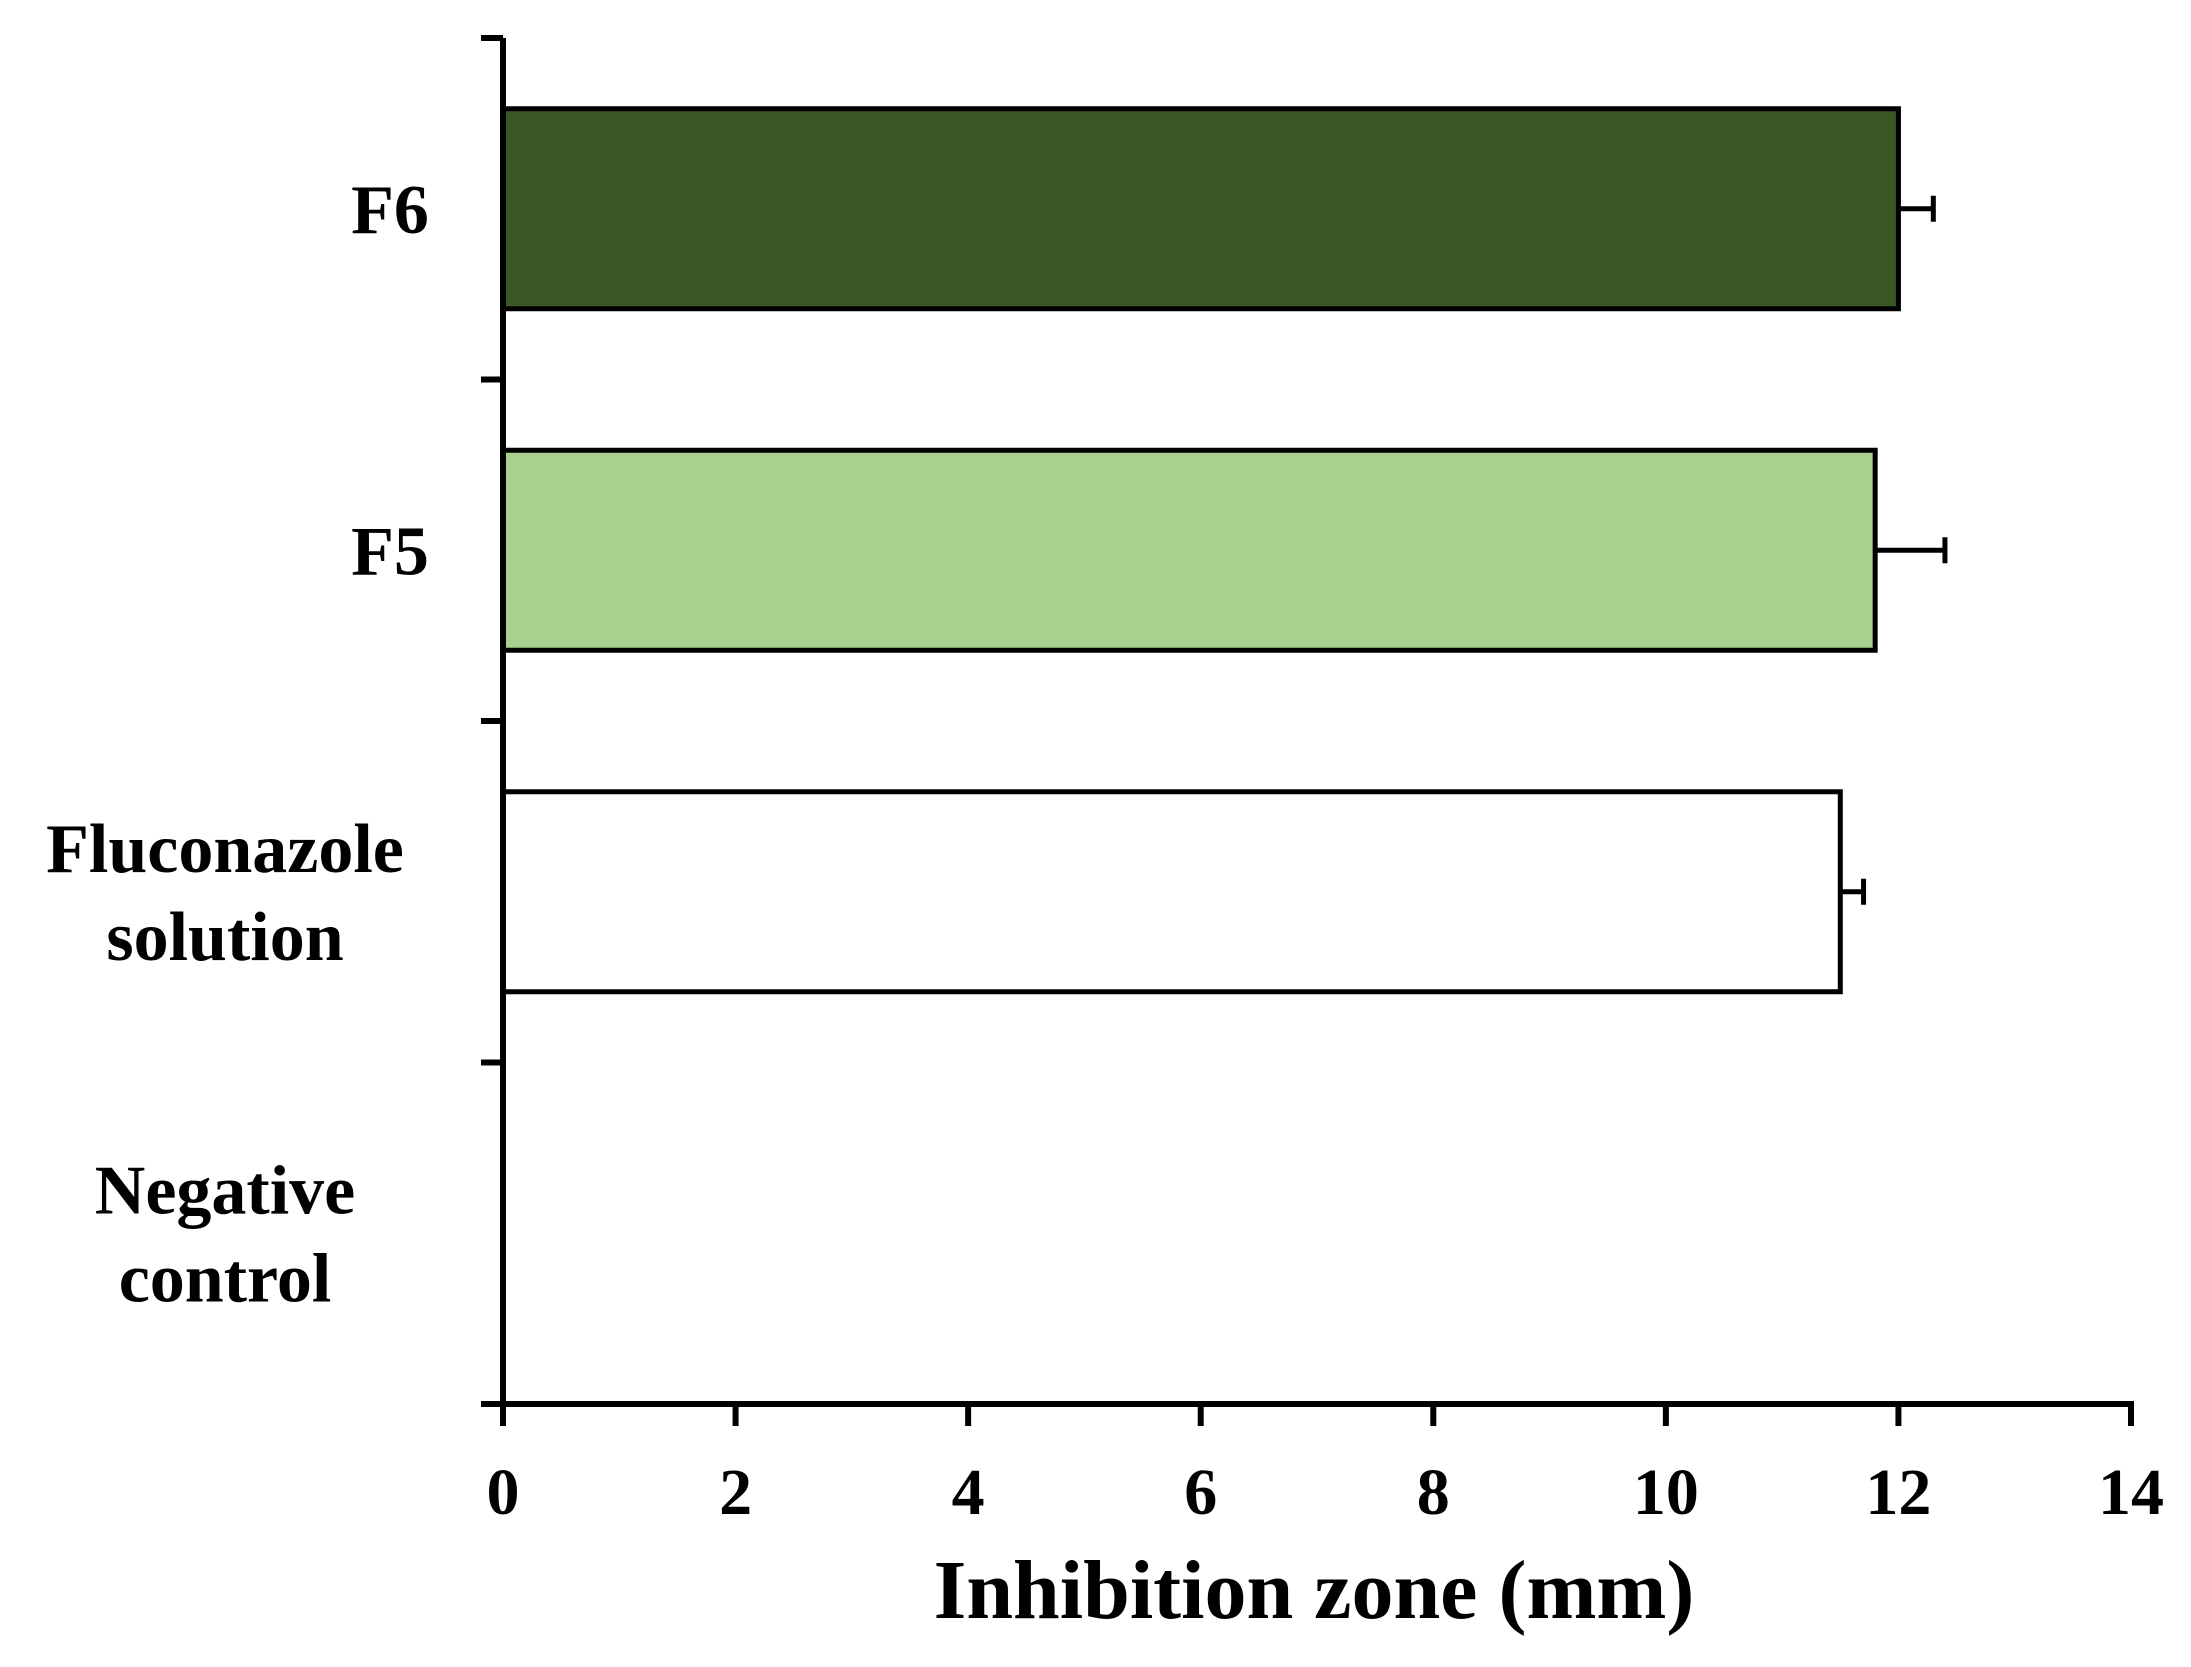 The width and height of the screenshot is (2191, 1667). Describe the element at coordinates (390, 551) in the screenshot. I see `category-label: F5` at that location.